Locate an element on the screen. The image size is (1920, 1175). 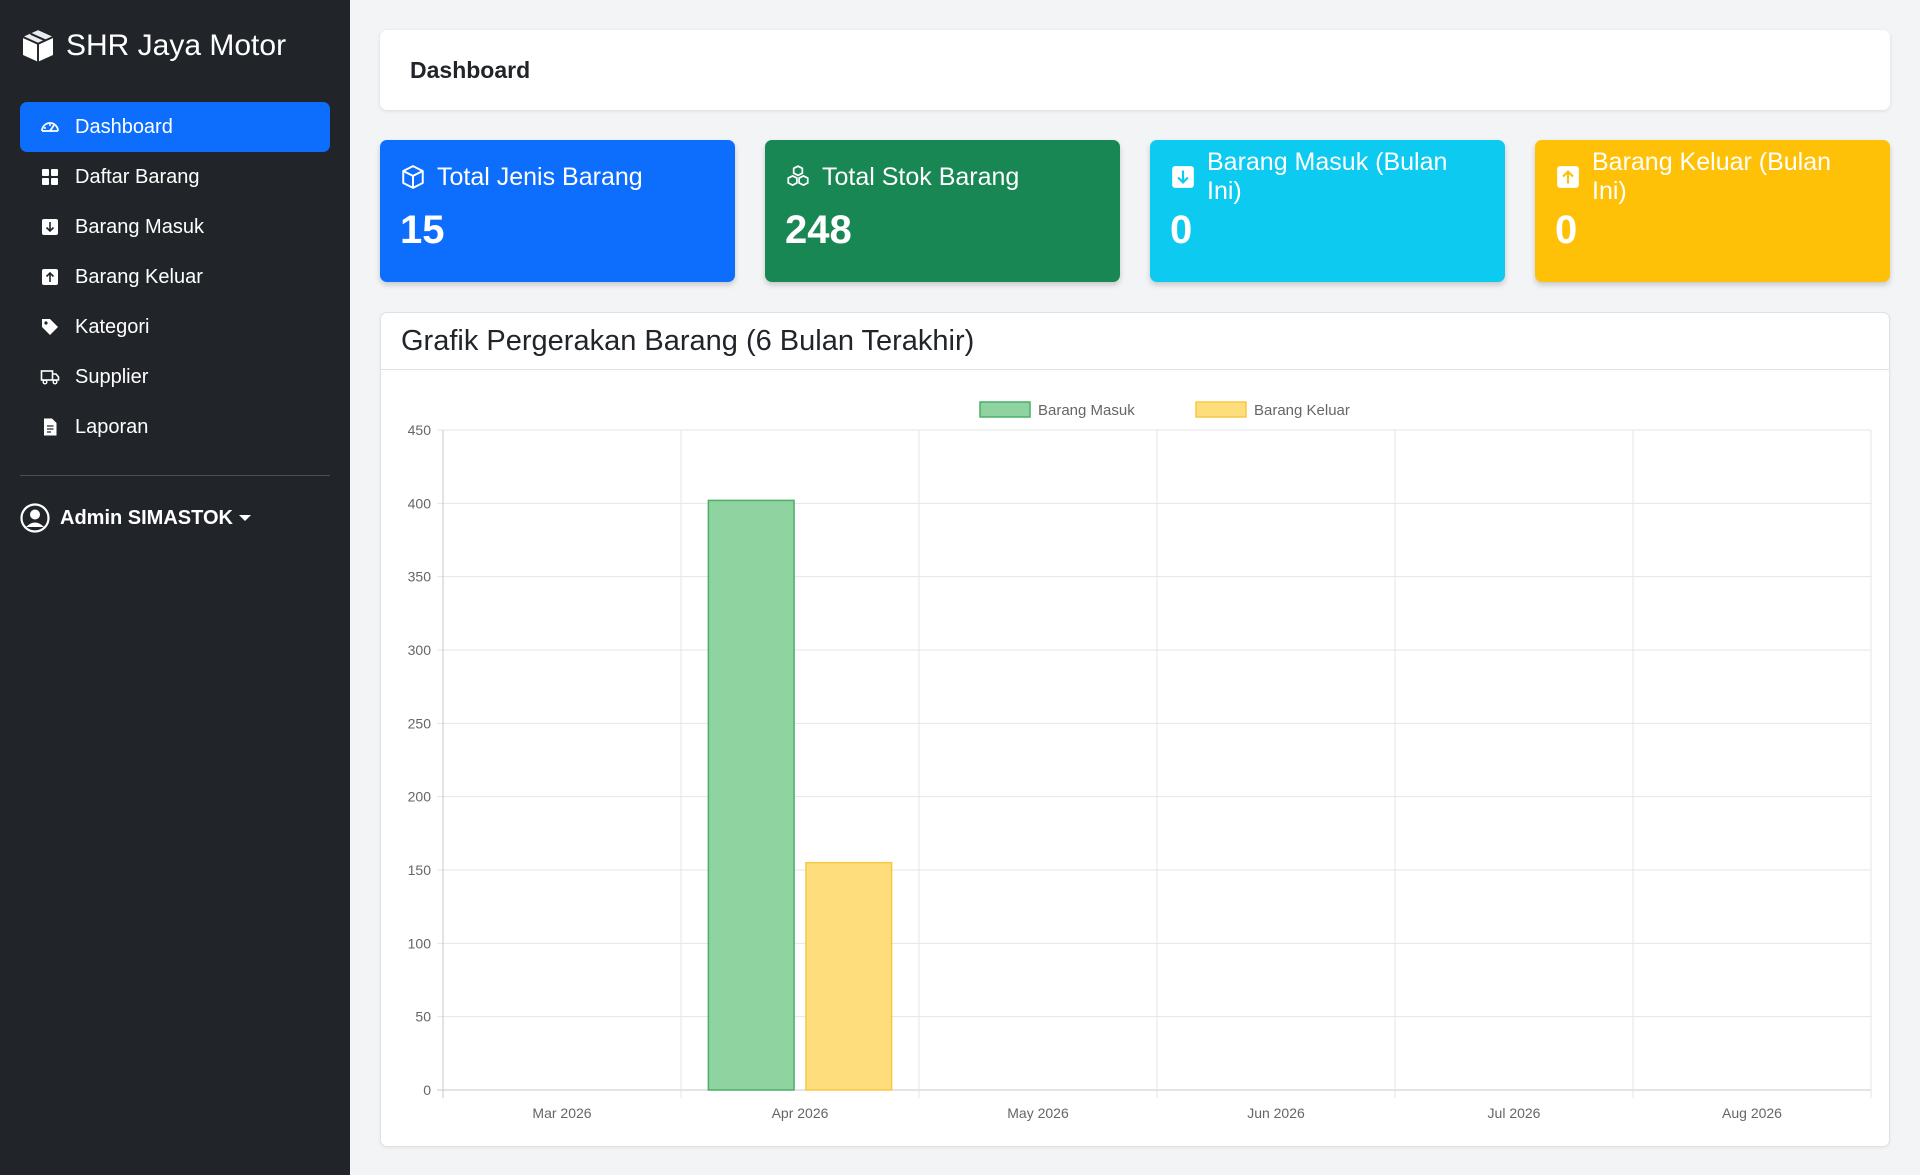
y-tick-label: 150 is located at coordinates (420, 870).